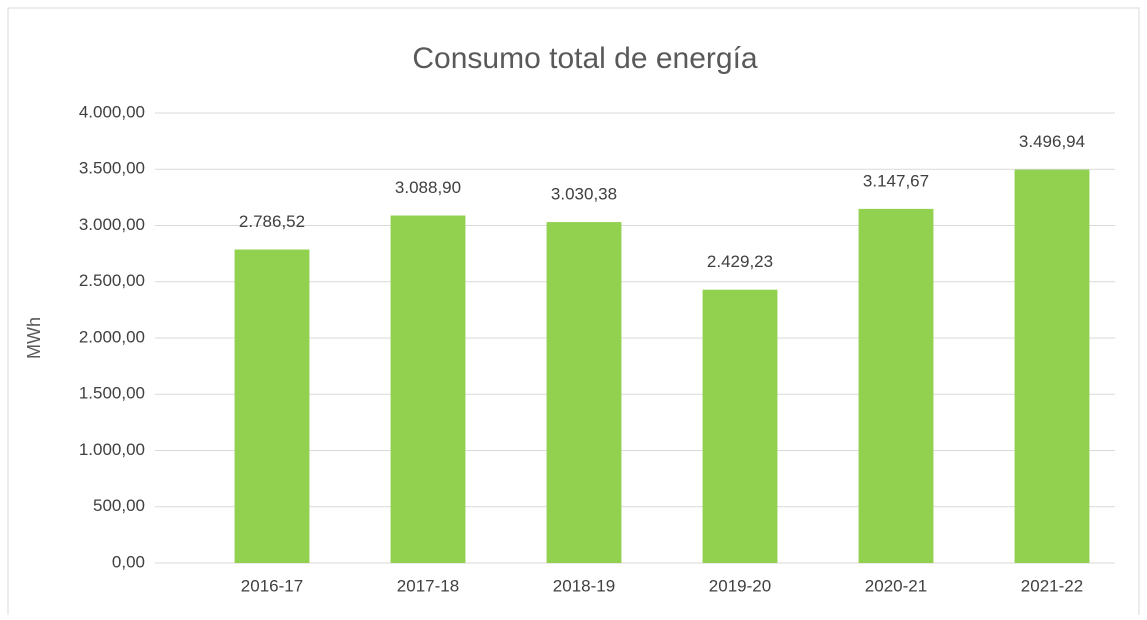  I want to click on data-label: 3.088,90, so click(428, 187).